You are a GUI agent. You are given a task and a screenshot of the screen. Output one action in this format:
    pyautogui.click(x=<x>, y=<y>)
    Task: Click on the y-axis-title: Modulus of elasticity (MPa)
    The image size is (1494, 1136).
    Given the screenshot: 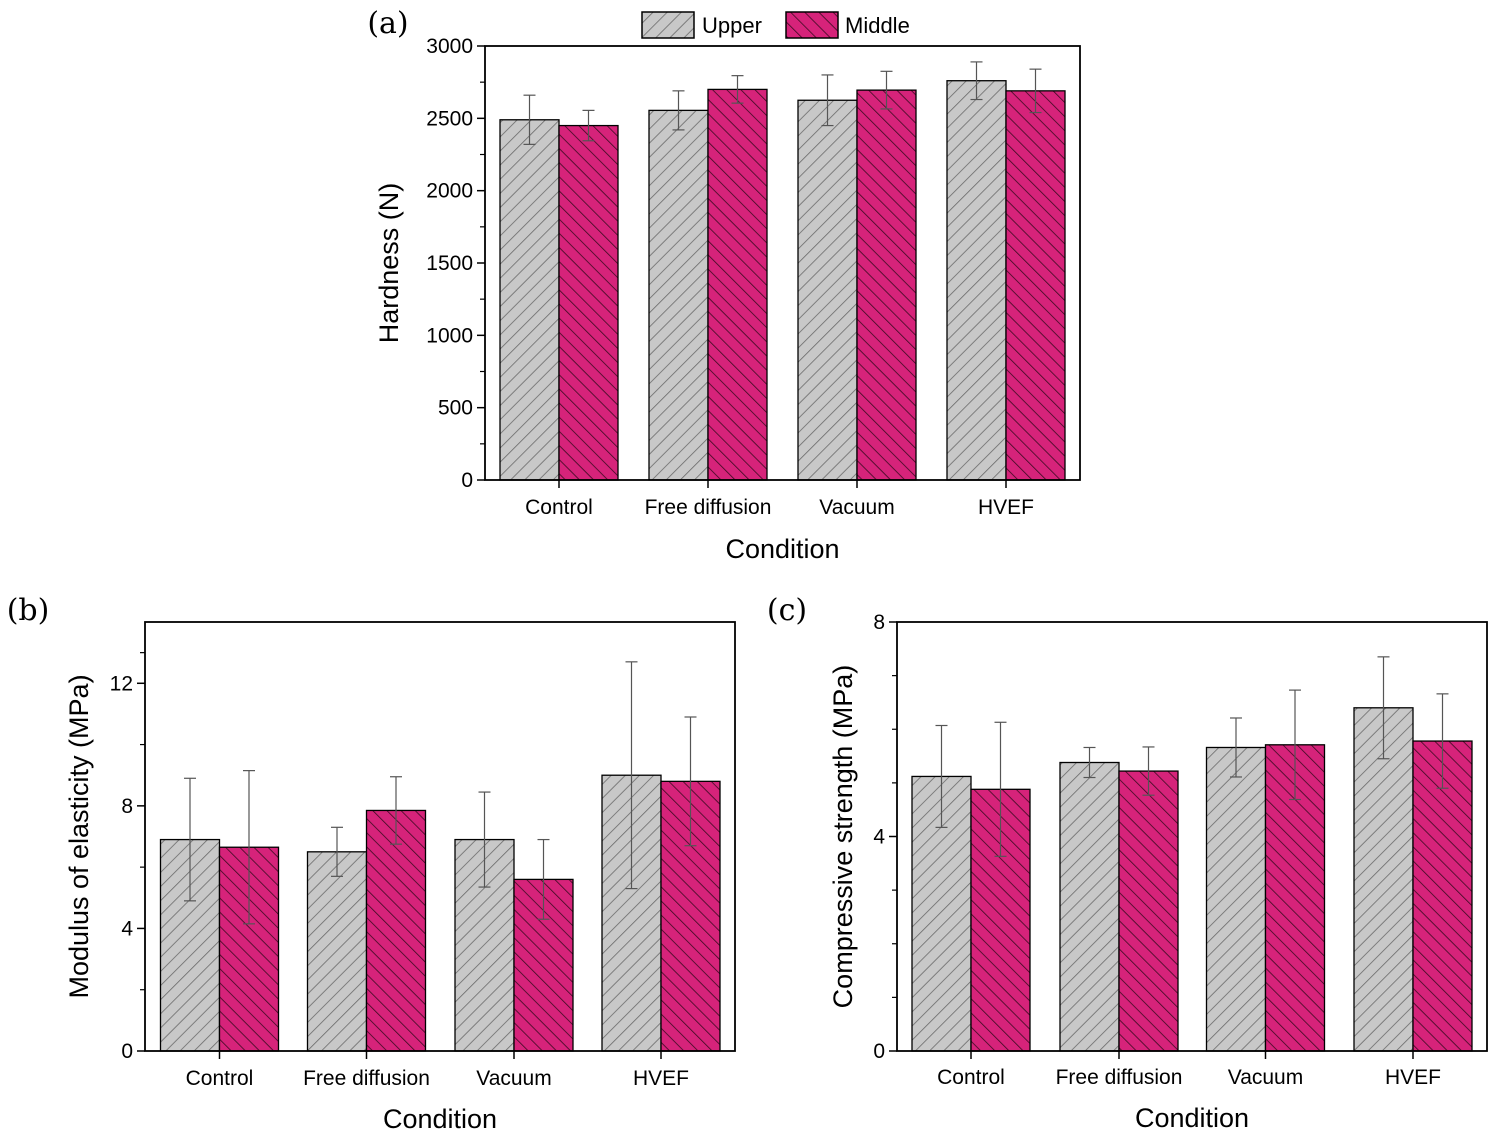 What is the action you would take?
    pyautogui.click(x=79, y=836)
    